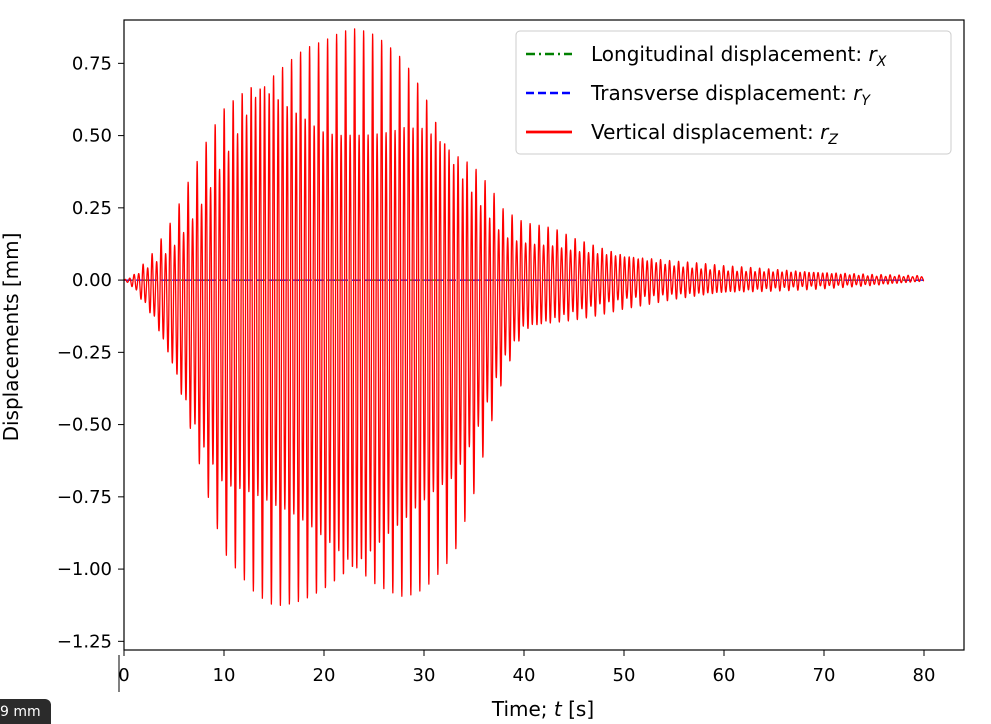 The height and width of the screenshot is (724, 991). What do you see at coordinates (324, 675) in the screenshot?
I see `x-tick-label: 20` at bounding box center [324, 675].